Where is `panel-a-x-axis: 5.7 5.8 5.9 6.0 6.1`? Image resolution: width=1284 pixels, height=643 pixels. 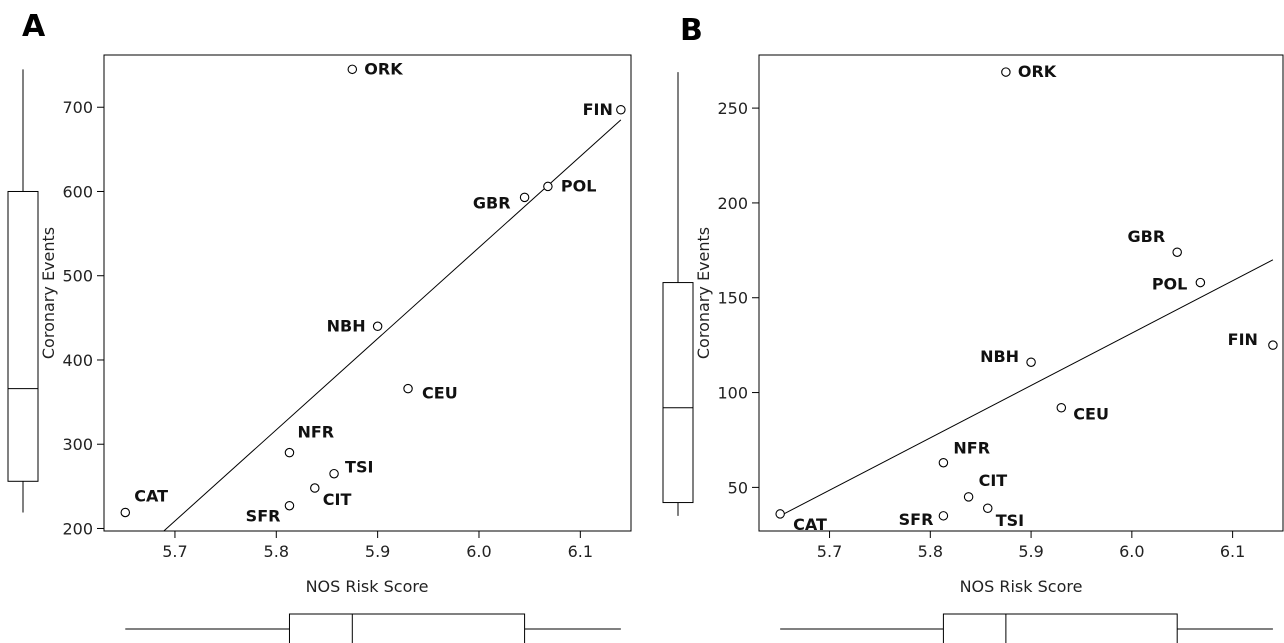 panel-a-x-axis: 5.7 5.8 5.9 6.0 6.1 is located at coordinates (377, 546).